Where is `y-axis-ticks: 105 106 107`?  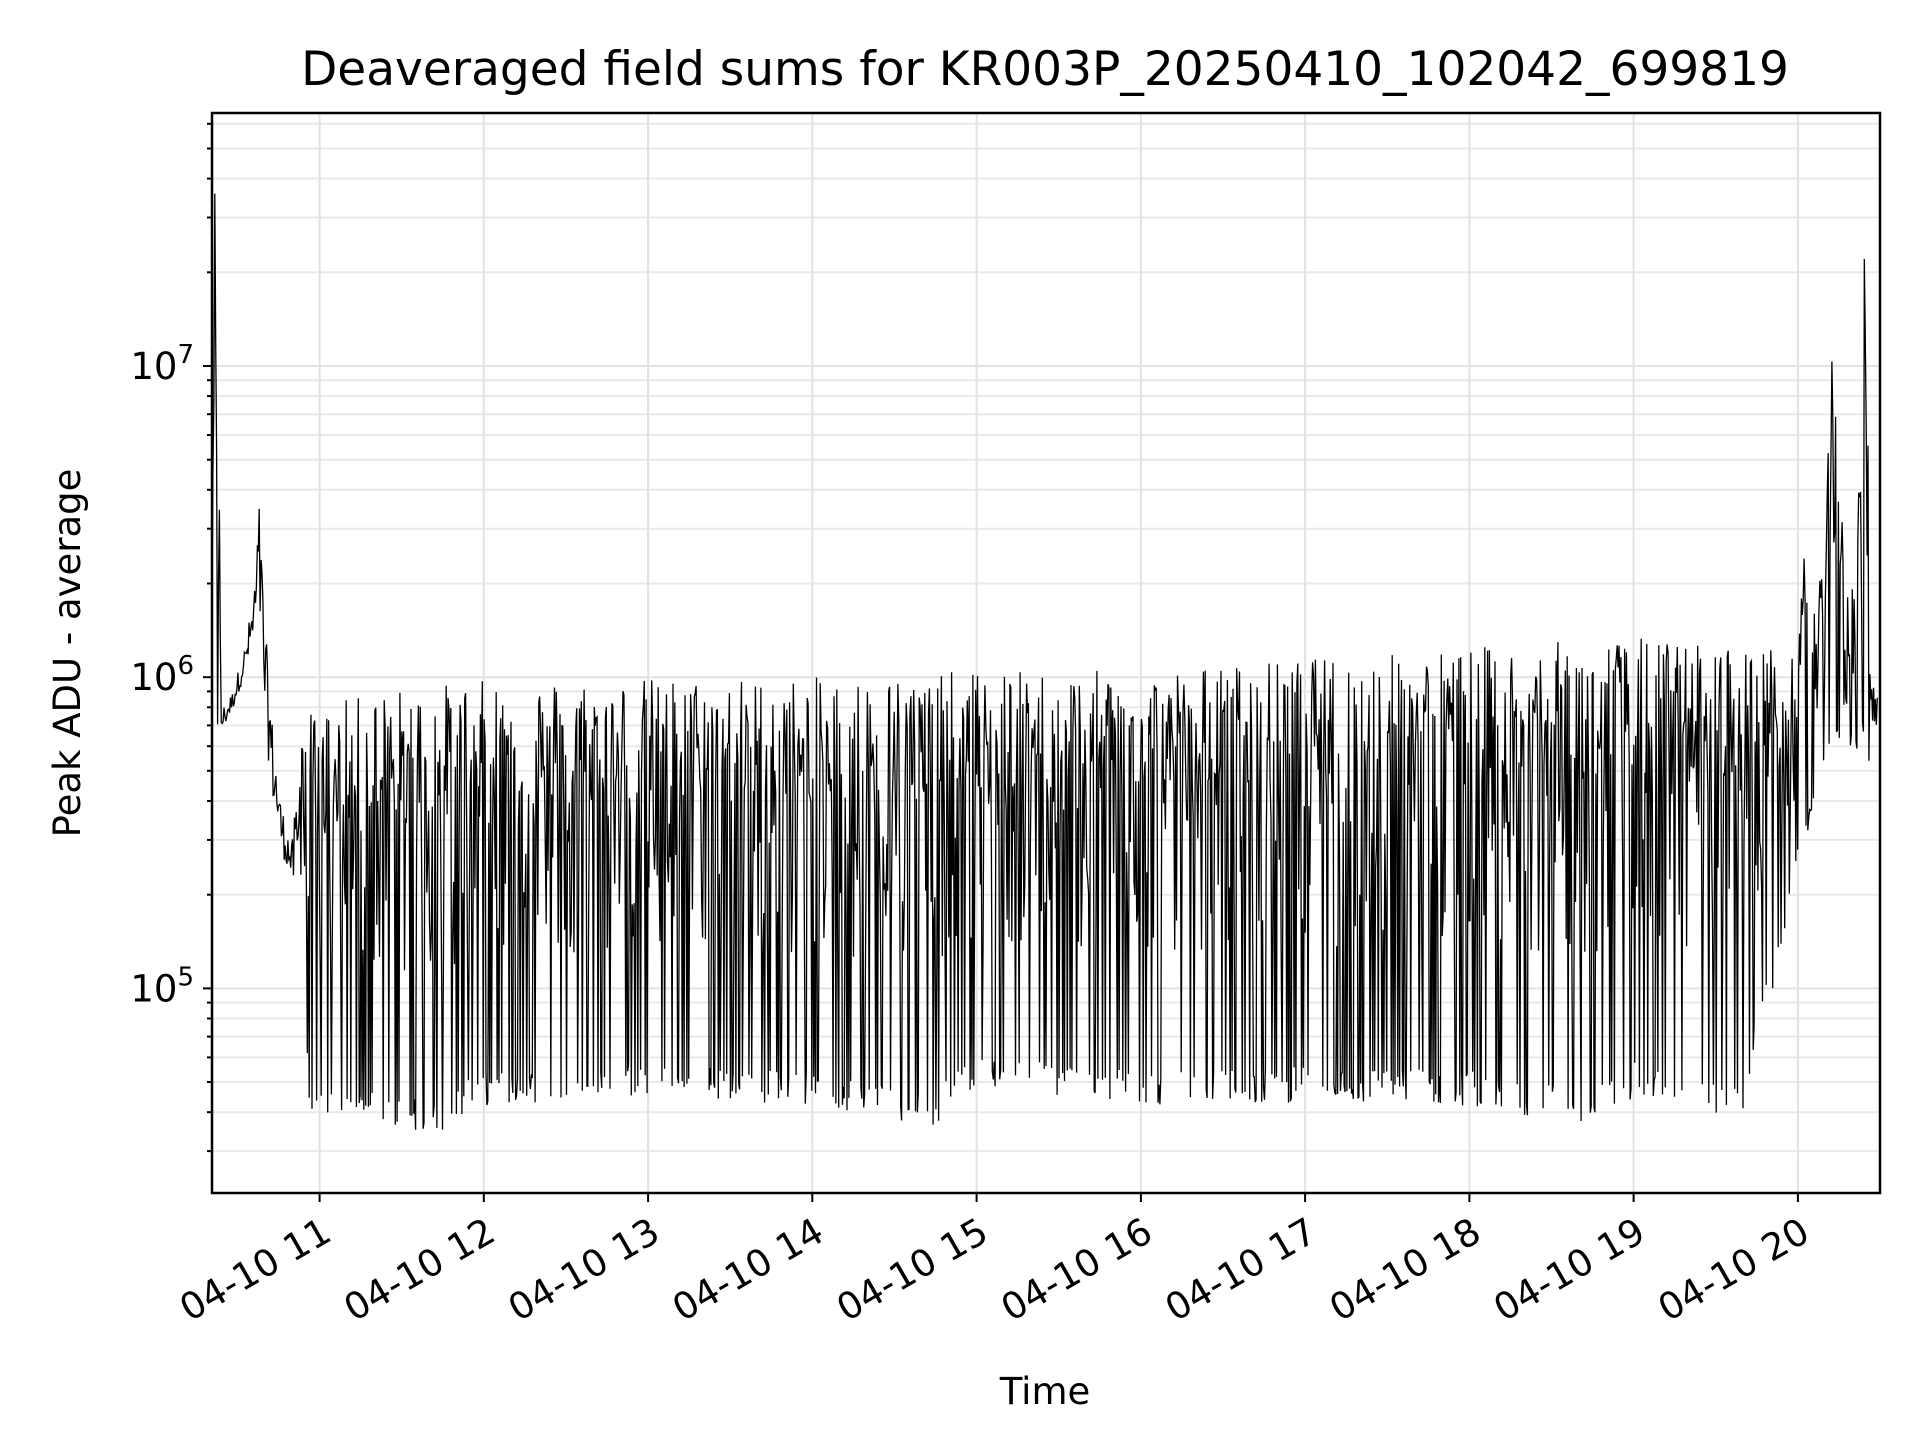
y-axis-ticks: 105 106 107 is located at coordinates (171, 637).